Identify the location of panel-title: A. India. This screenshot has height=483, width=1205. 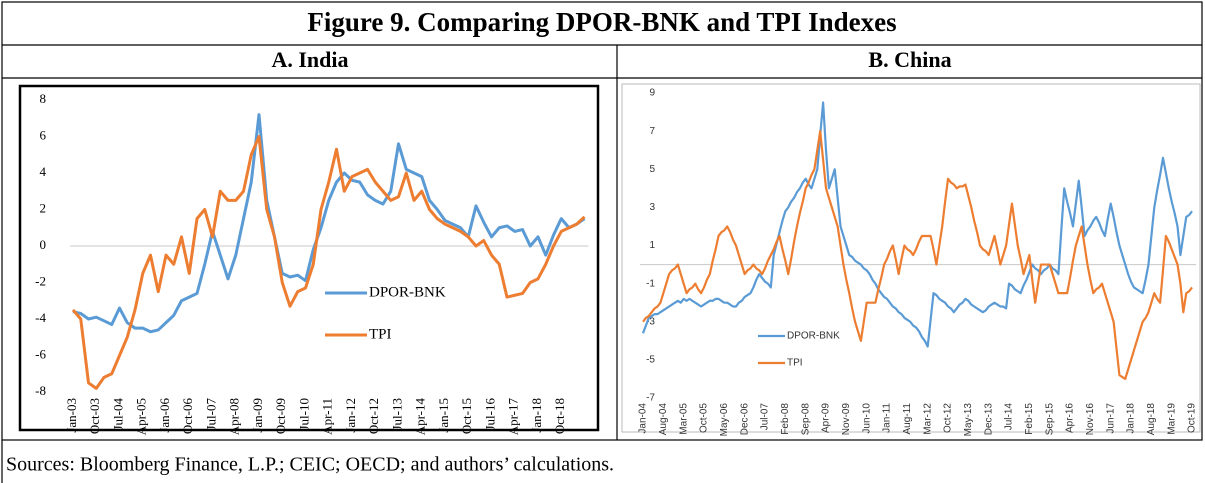
(309, 59).